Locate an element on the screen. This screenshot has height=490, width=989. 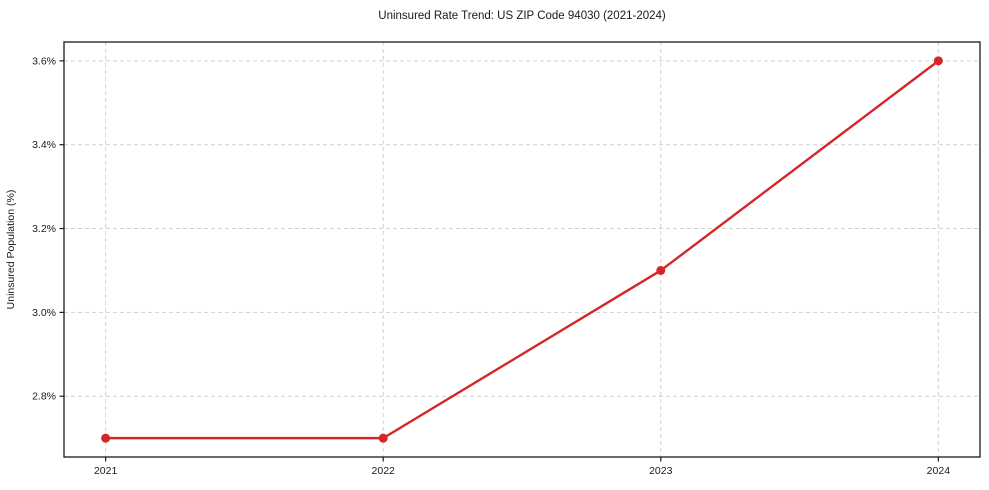
x-tick-label-2024: 2024 is located at coordinates (939, 471).